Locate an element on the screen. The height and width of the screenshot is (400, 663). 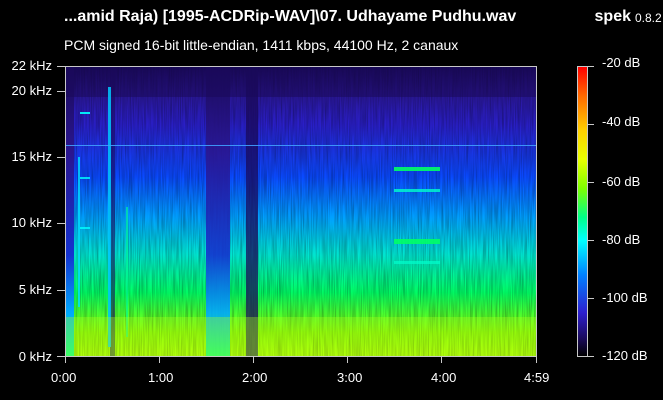
db-label-minus100: -100 dB is located at coordinates (625, 297).